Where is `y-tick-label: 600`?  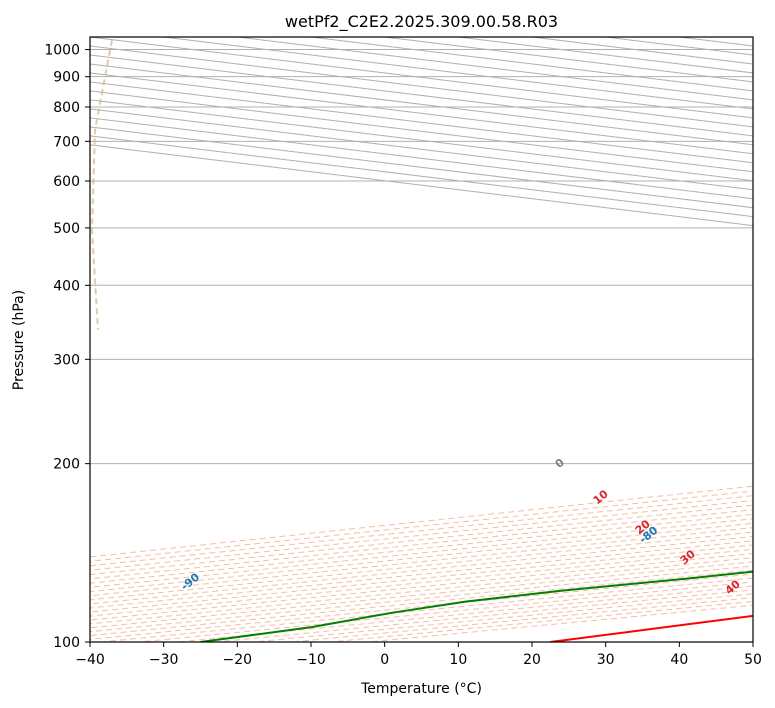 y-tick-label: 600 is located at coordinates (66, 182).